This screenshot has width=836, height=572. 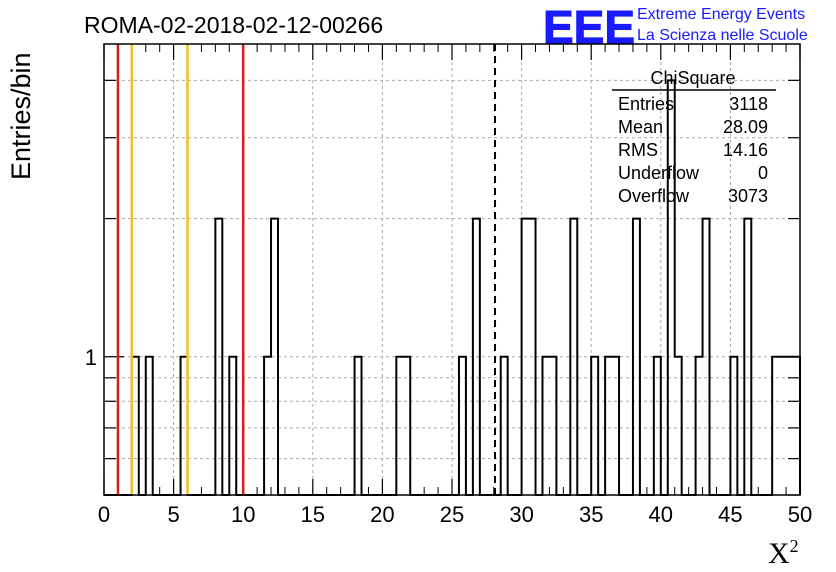 I want to click on stats-label: Overflow, so click(x=654, y=196).